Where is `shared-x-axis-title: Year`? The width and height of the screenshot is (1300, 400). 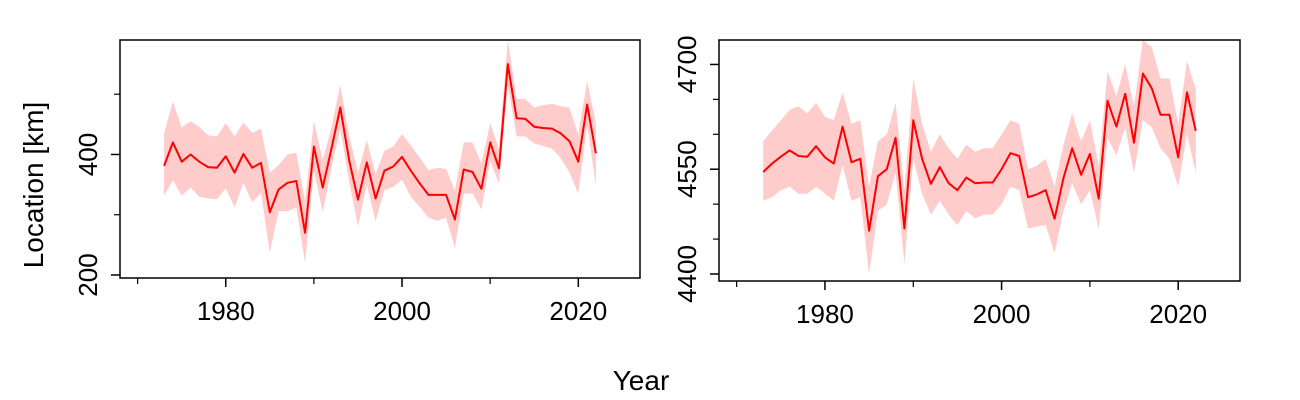
shared-x-axis-title: Year is located at coordinates (641, 380).